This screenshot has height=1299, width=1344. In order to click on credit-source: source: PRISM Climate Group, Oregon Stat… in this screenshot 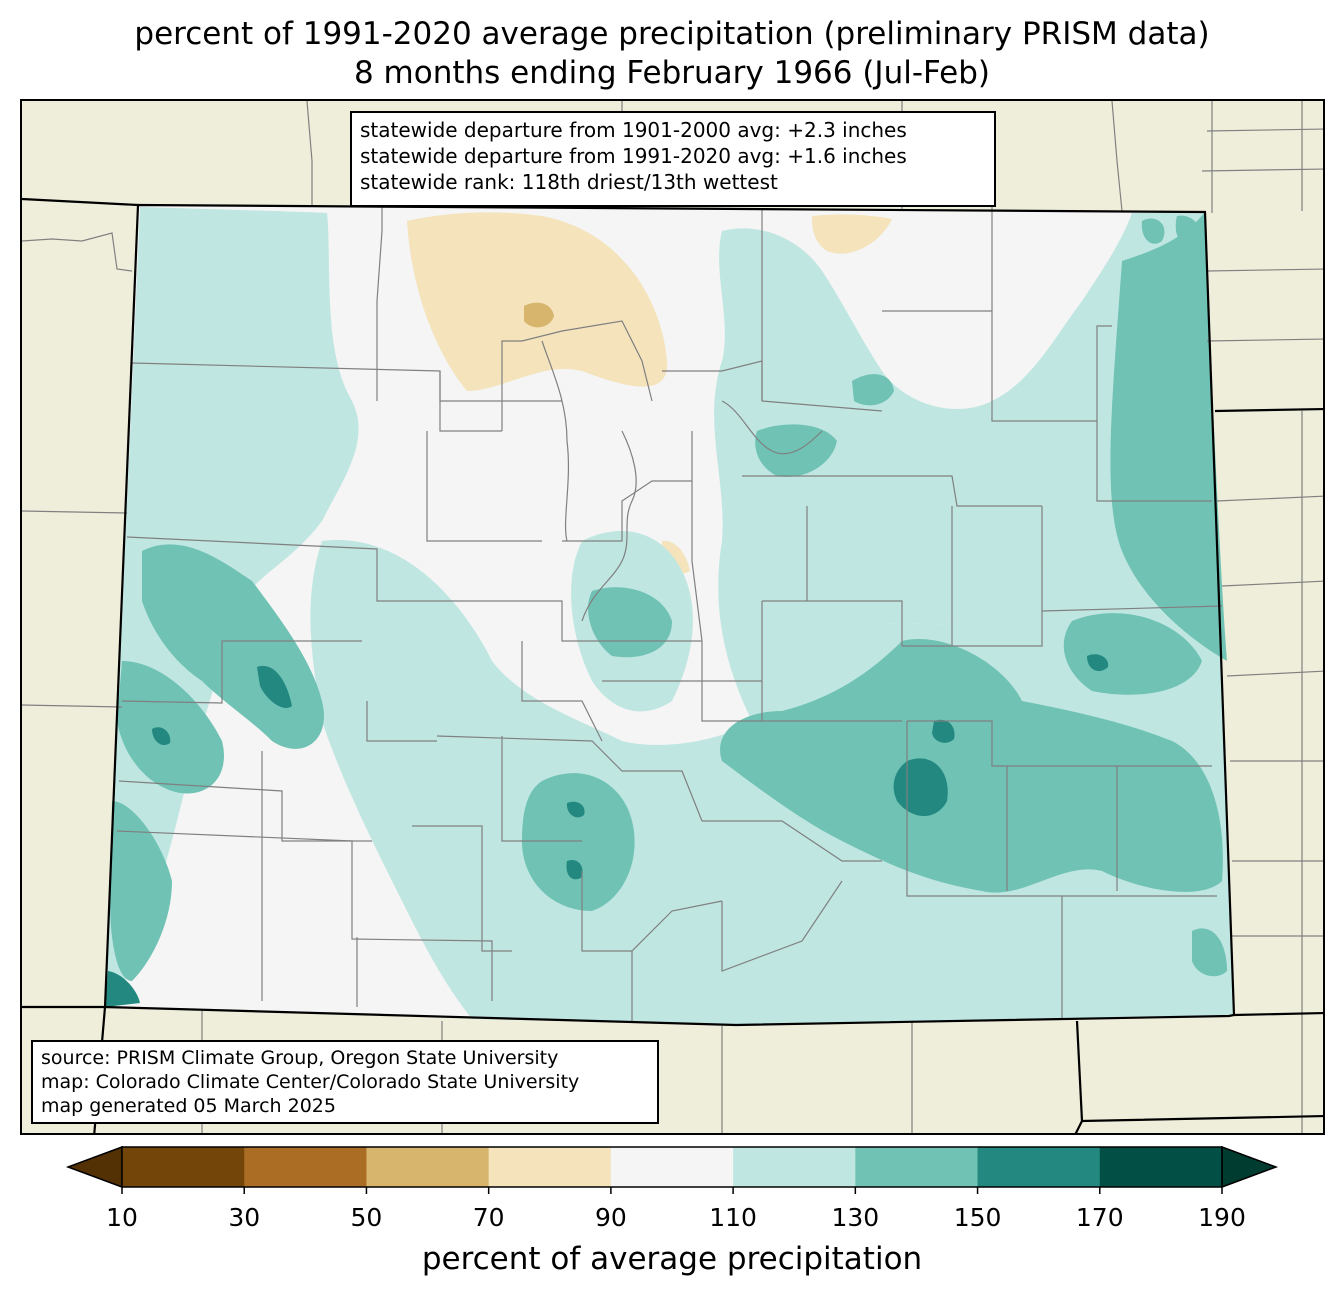, I will do `click(300, 1058)`.